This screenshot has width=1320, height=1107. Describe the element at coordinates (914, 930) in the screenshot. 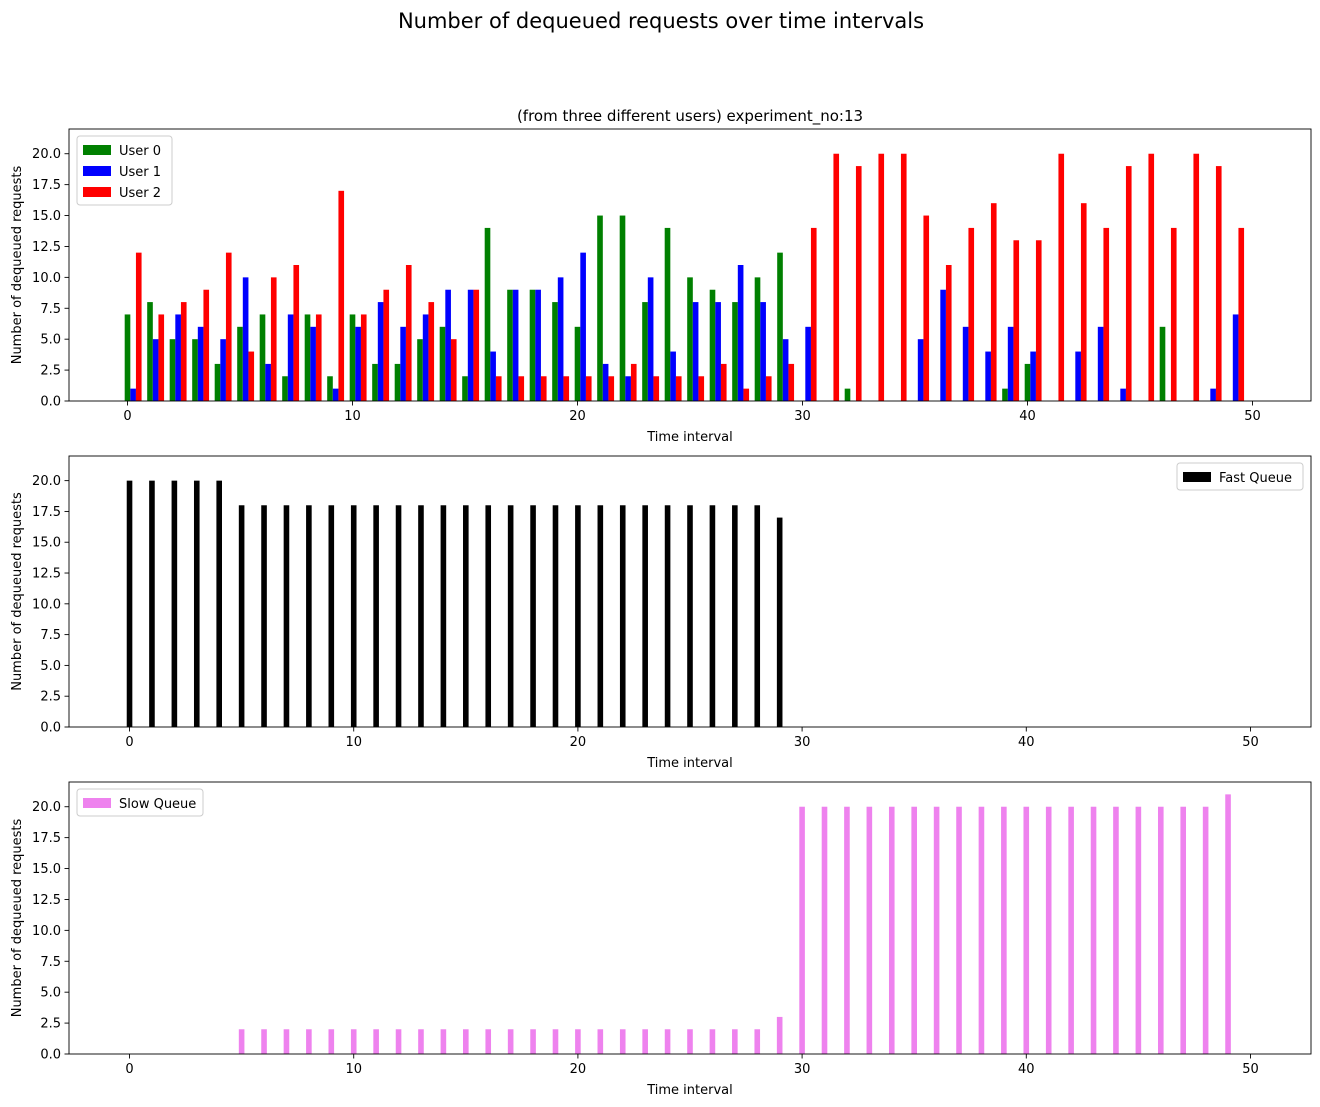

I see `bar-slow-queue-t35` at that location.